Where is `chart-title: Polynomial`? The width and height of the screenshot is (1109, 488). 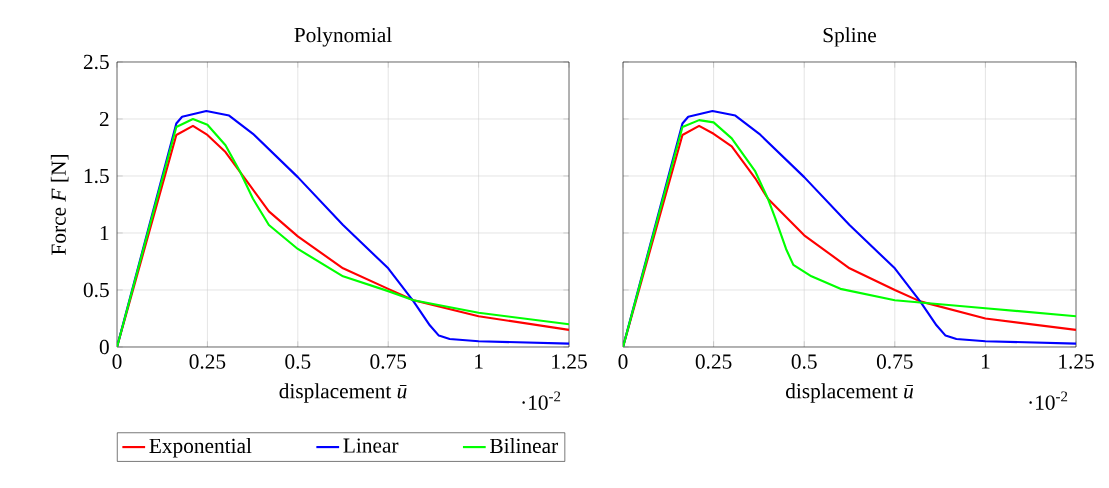 chart-title: Polynomial is located at coordinates (343, 37).